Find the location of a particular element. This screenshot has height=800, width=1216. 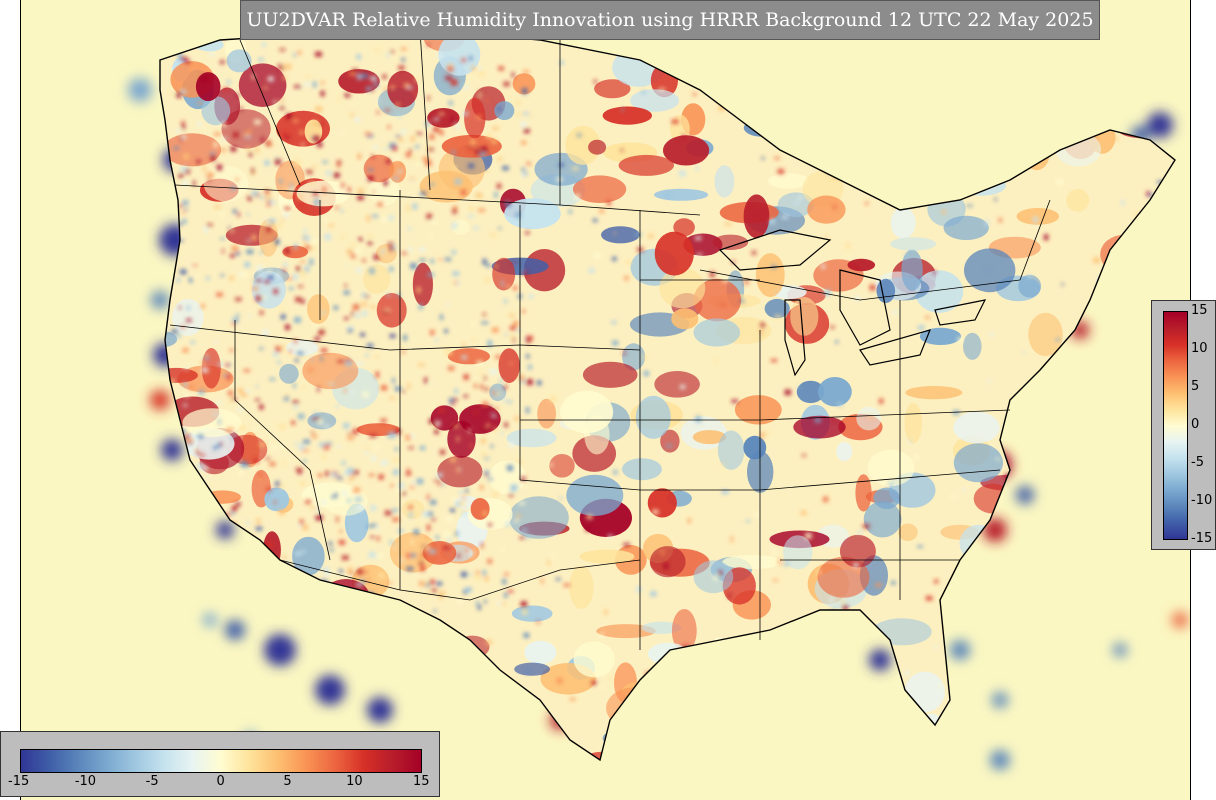

border-line is located at coordinates (270, 112).